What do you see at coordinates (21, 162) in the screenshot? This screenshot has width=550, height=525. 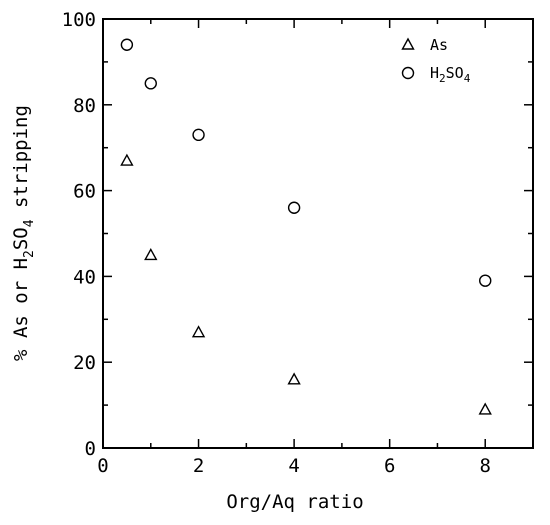 I see `y-axis-title-part: stripping` at bounding box center [21, 162].